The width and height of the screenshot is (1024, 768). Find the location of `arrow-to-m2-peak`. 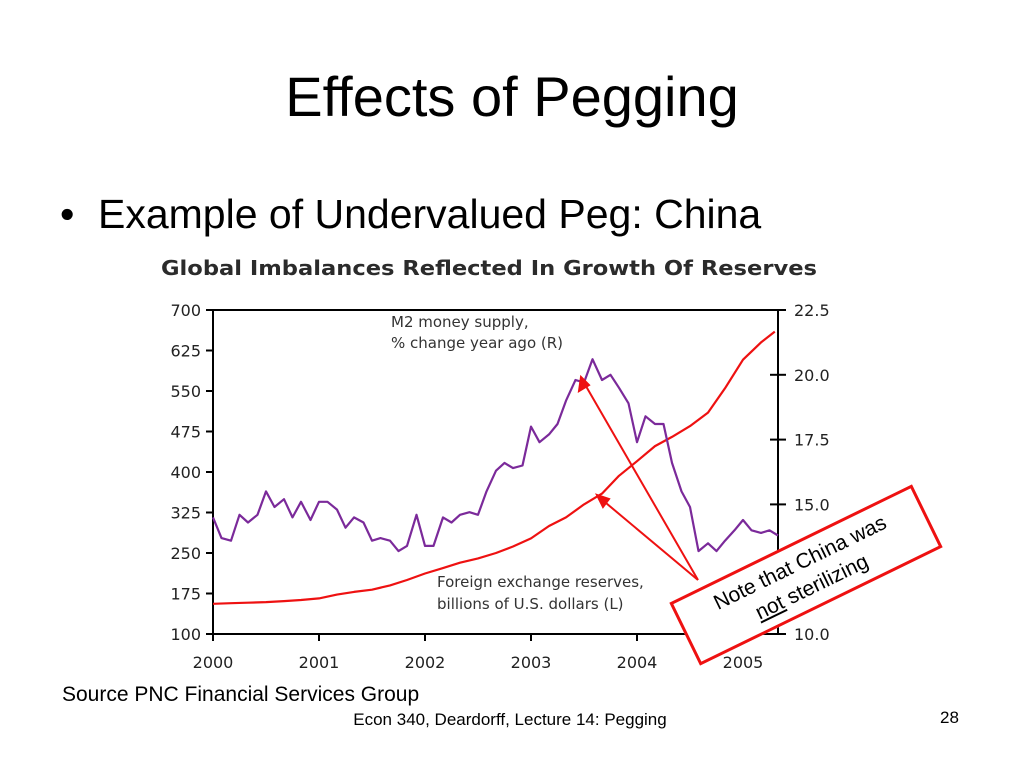

arrow-to-m2-peak is located at coordinates (640, 480).